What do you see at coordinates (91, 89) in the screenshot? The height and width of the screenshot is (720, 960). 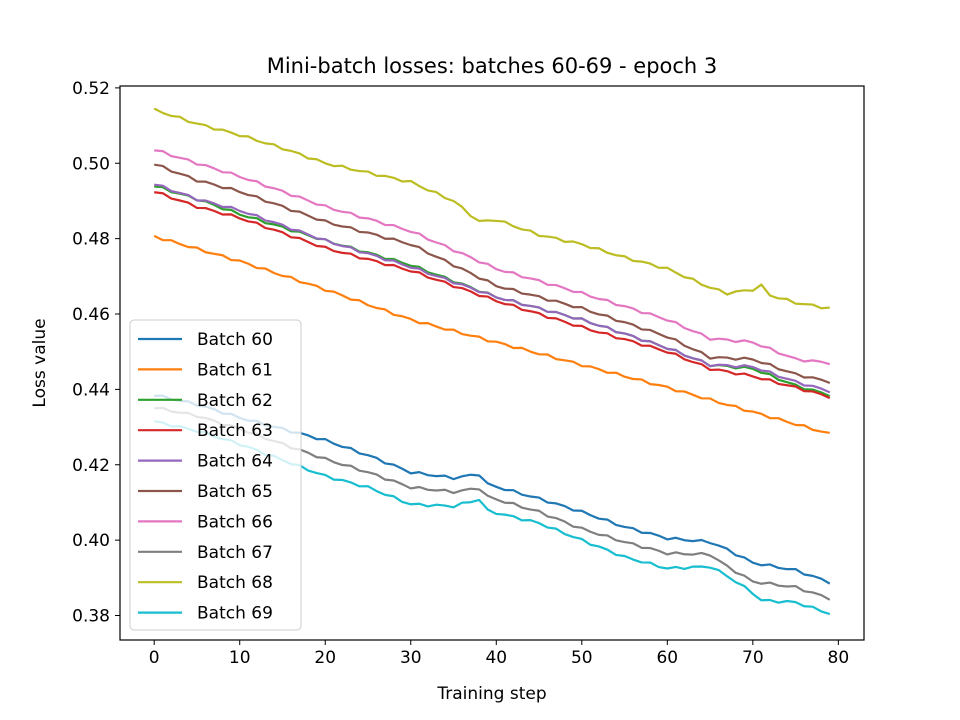 I see `y-tick-label: 0.52` at bounding box center [91, 89].